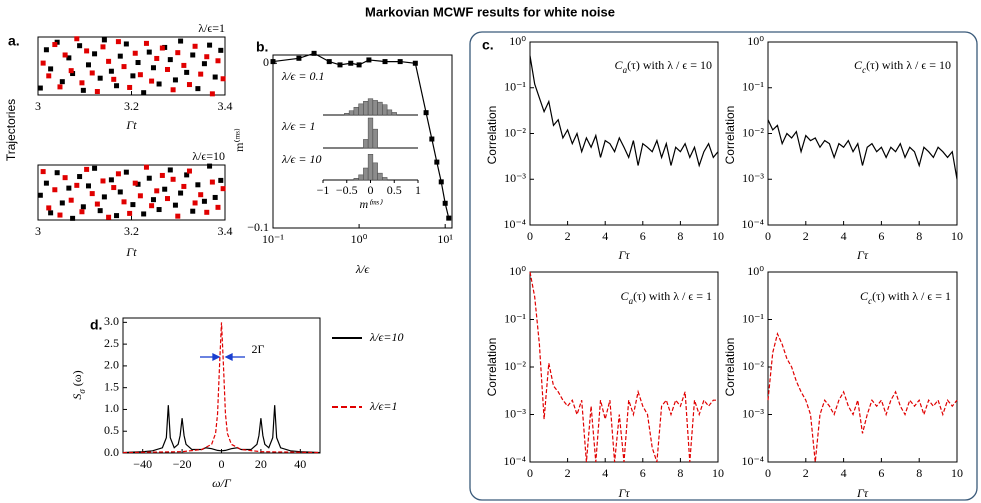 The height and width of the screenshot is (503, 981). I want to click on x-tick-label: 0, so click(768, 236).